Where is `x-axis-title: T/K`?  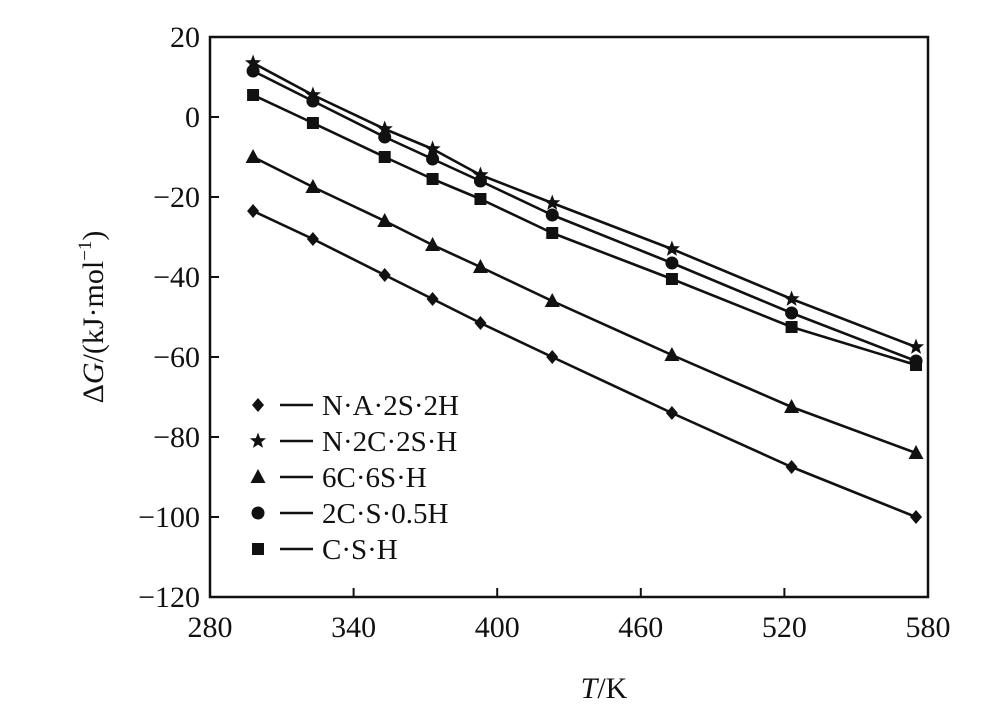
x-axis-title: T/K is located at coordinates (604, 688).